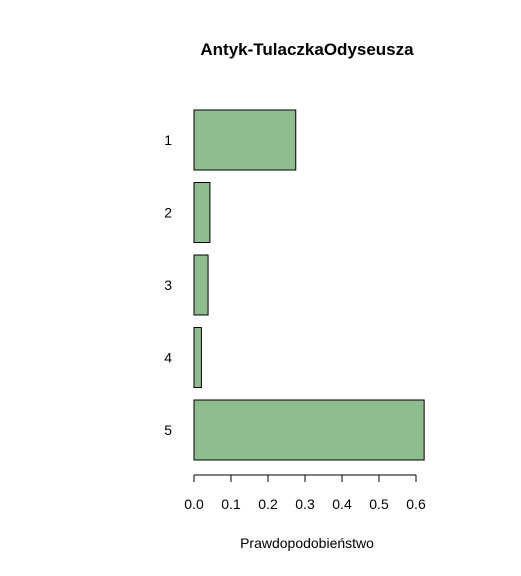 The height and width of the screenshot is (576, 521). I want to click on y-tick-label-1: 1, so click(168, 140).